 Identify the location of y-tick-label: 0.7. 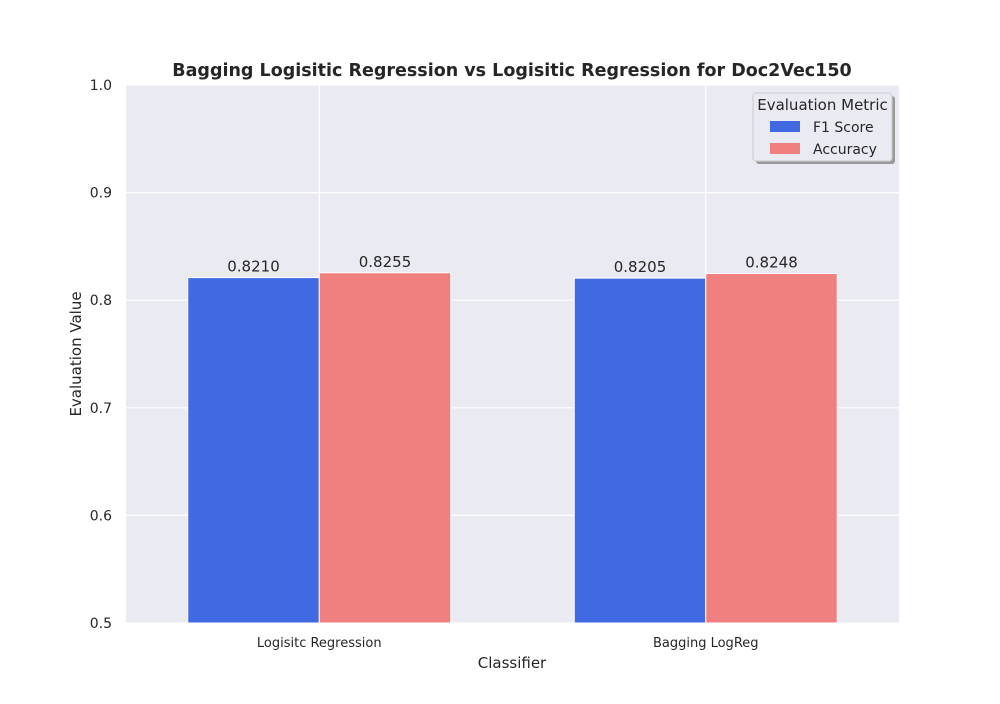
(101, 409).